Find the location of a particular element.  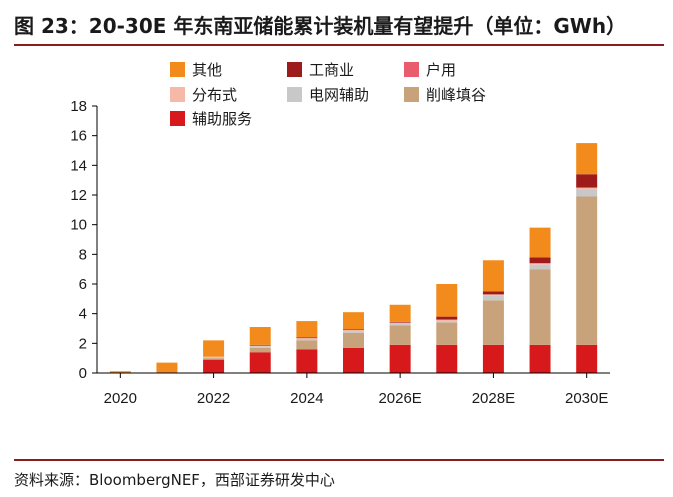

y-tick-label: 16 is located at coordinates (78, 136).